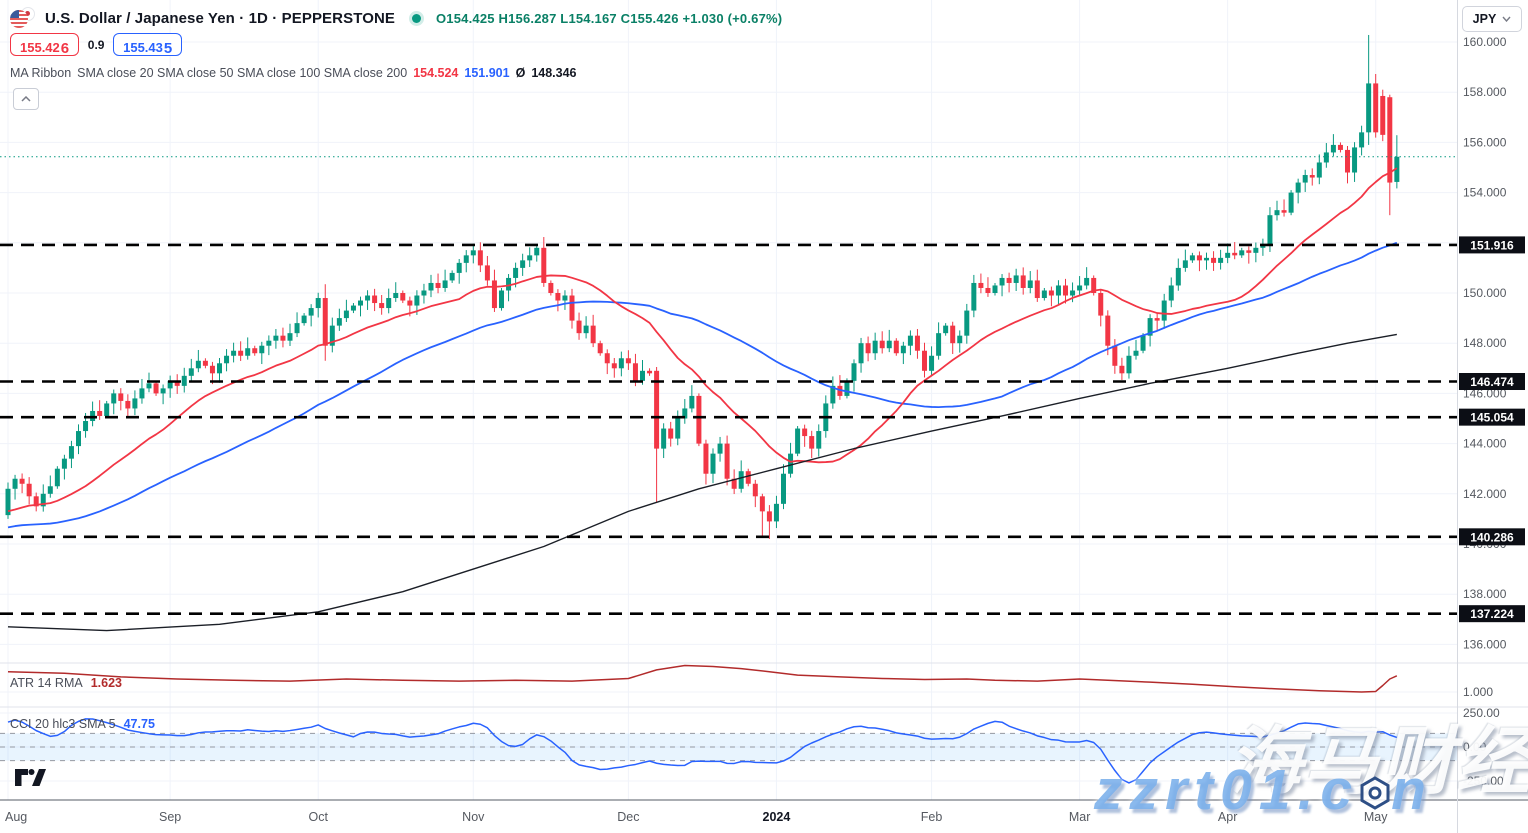  I want to click on watermark-site-text: zzrt01.c n, so click(1263, 790).